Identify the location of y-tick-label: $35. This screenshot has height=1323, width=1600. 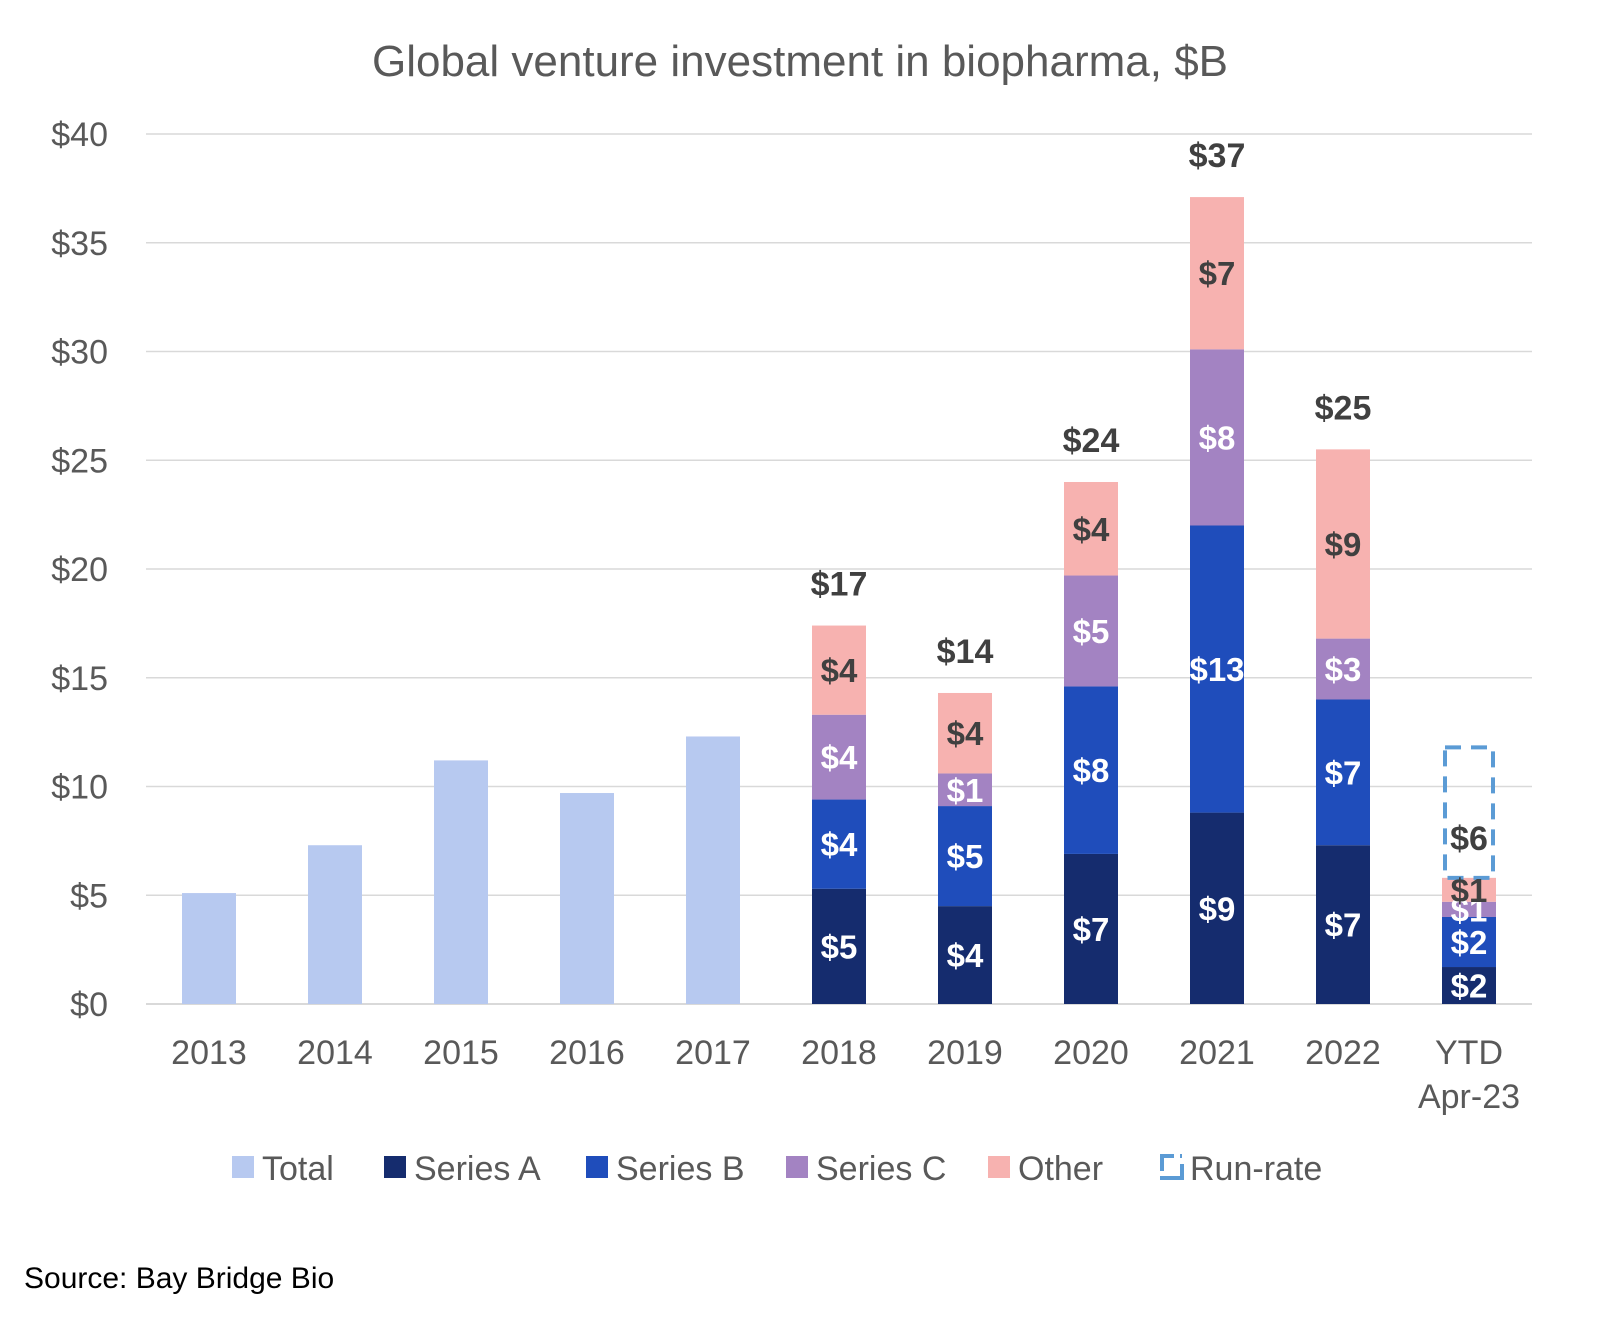
(79, 244).